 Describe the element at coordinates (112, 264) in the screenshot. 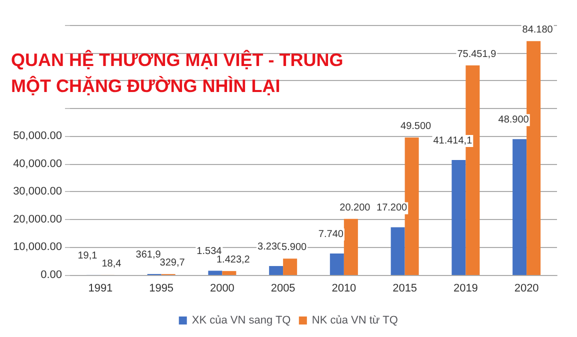

I see `data-label: 18,4` at that location.